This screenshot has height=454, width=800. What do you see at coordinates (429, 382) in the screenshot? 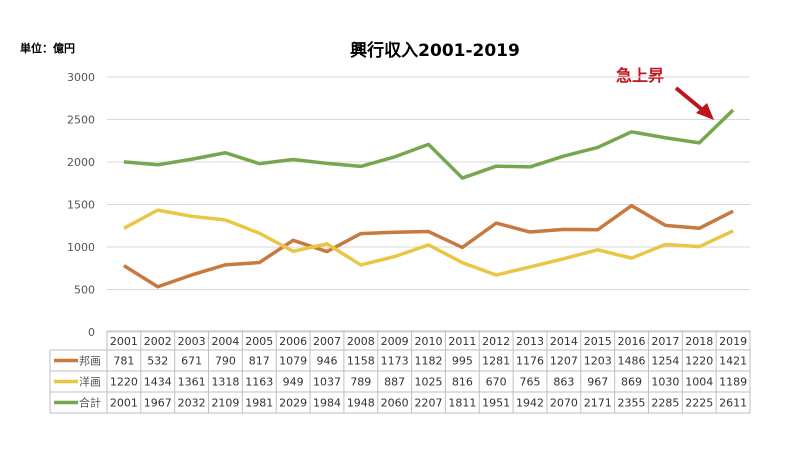
I see `data-label: 1025` at bounding box center [429, 382].